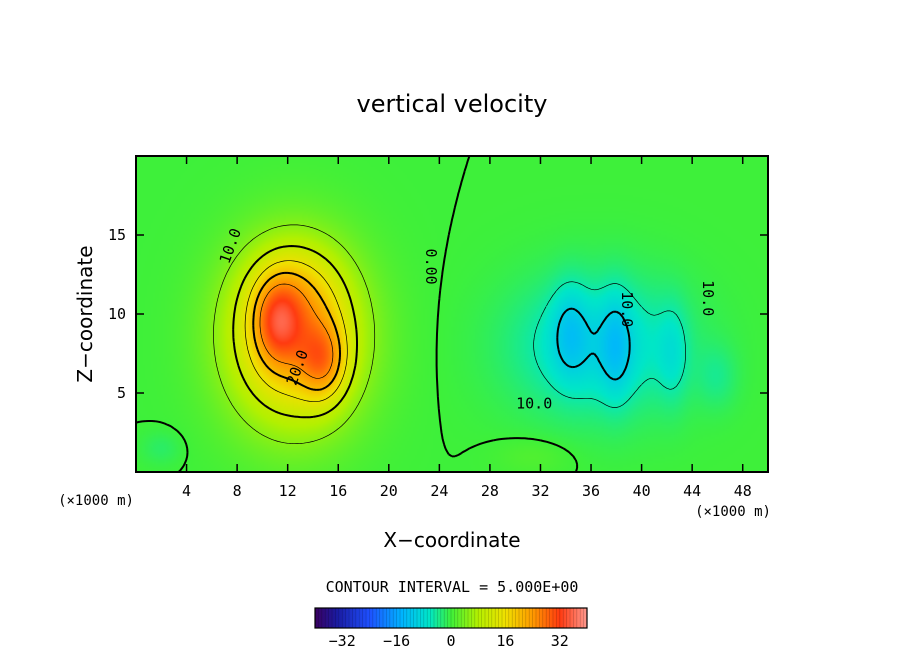  Describe the element at coordinates (288, 491) in the screenshot. I see `x-tick-label: 12` at that location.